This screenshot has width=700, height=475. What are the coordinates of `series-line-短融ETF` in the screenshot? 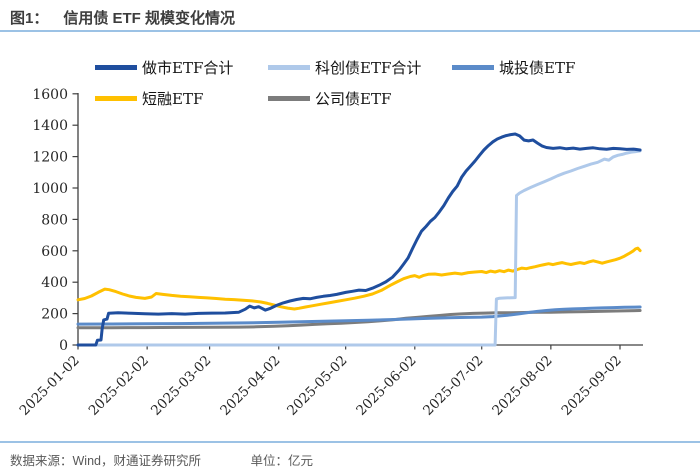 It's located at (359, 278).